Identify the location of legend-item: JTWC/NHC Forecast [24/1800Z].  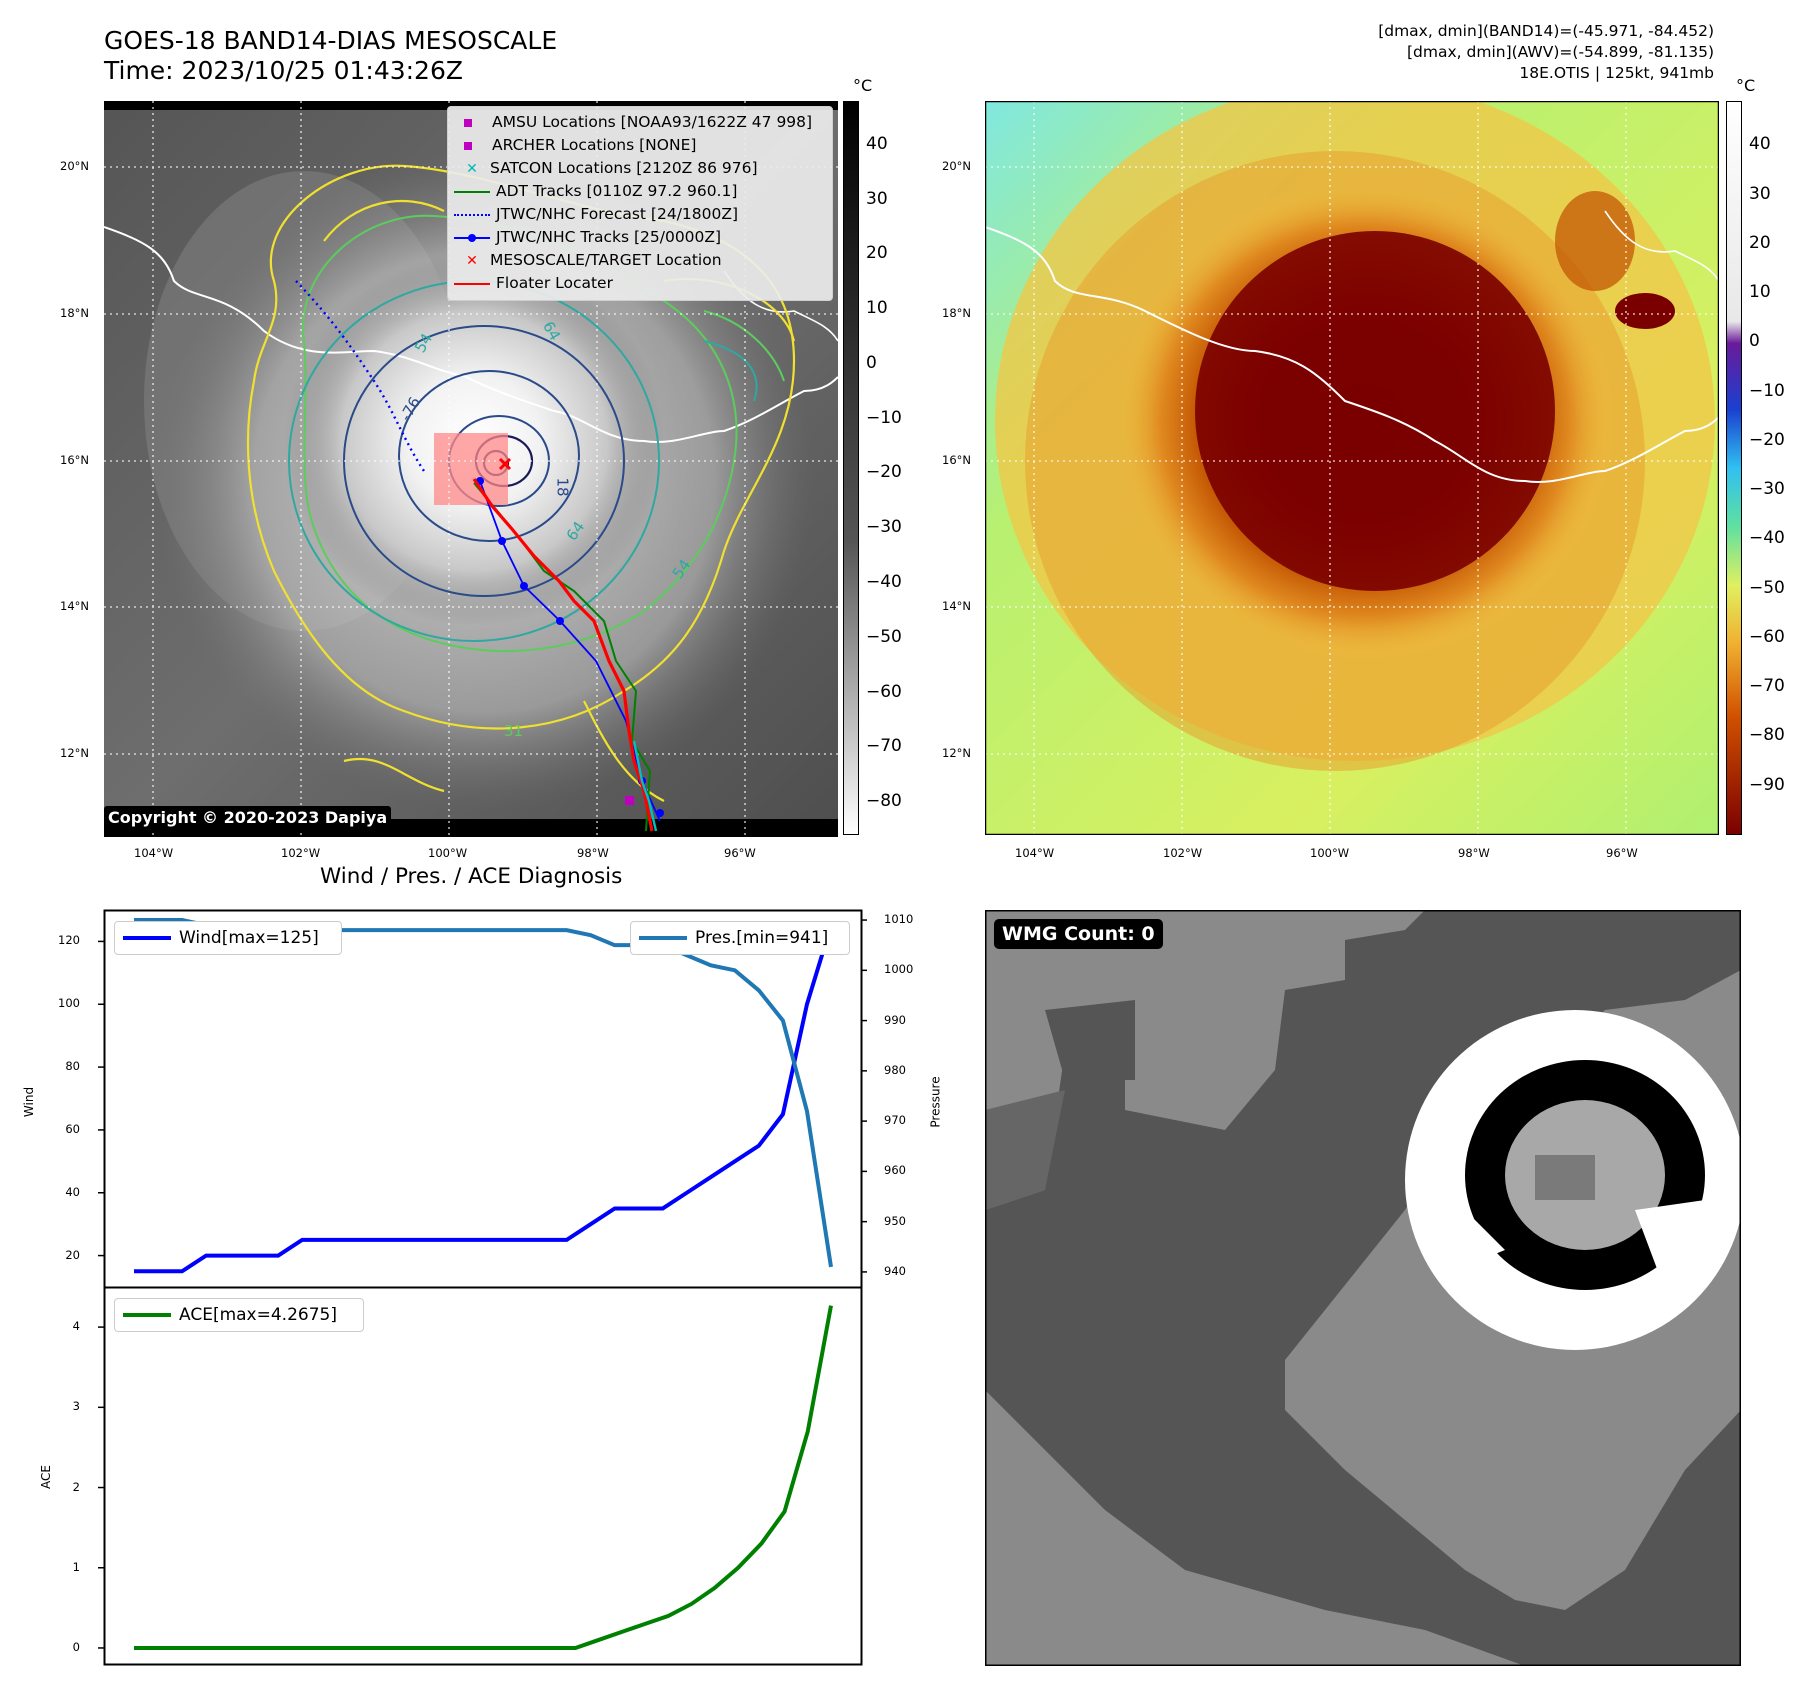
(593, 214).